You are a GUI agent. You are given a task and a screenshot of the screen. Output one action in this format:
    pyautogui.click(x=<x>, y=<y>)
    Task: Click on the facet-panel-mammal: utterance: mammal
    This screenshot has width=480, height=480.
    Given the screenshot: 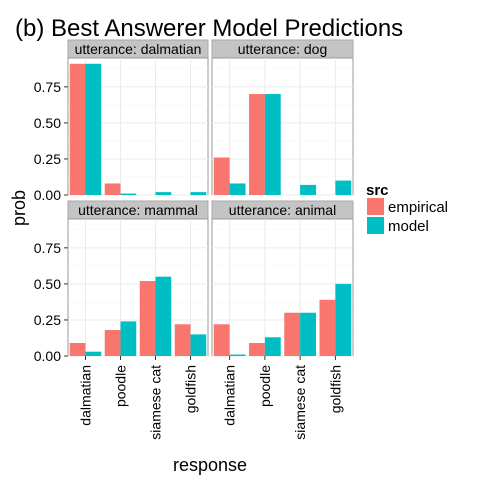 What is the action you would take?
    pyautogui.click(x=138, y=278)
    